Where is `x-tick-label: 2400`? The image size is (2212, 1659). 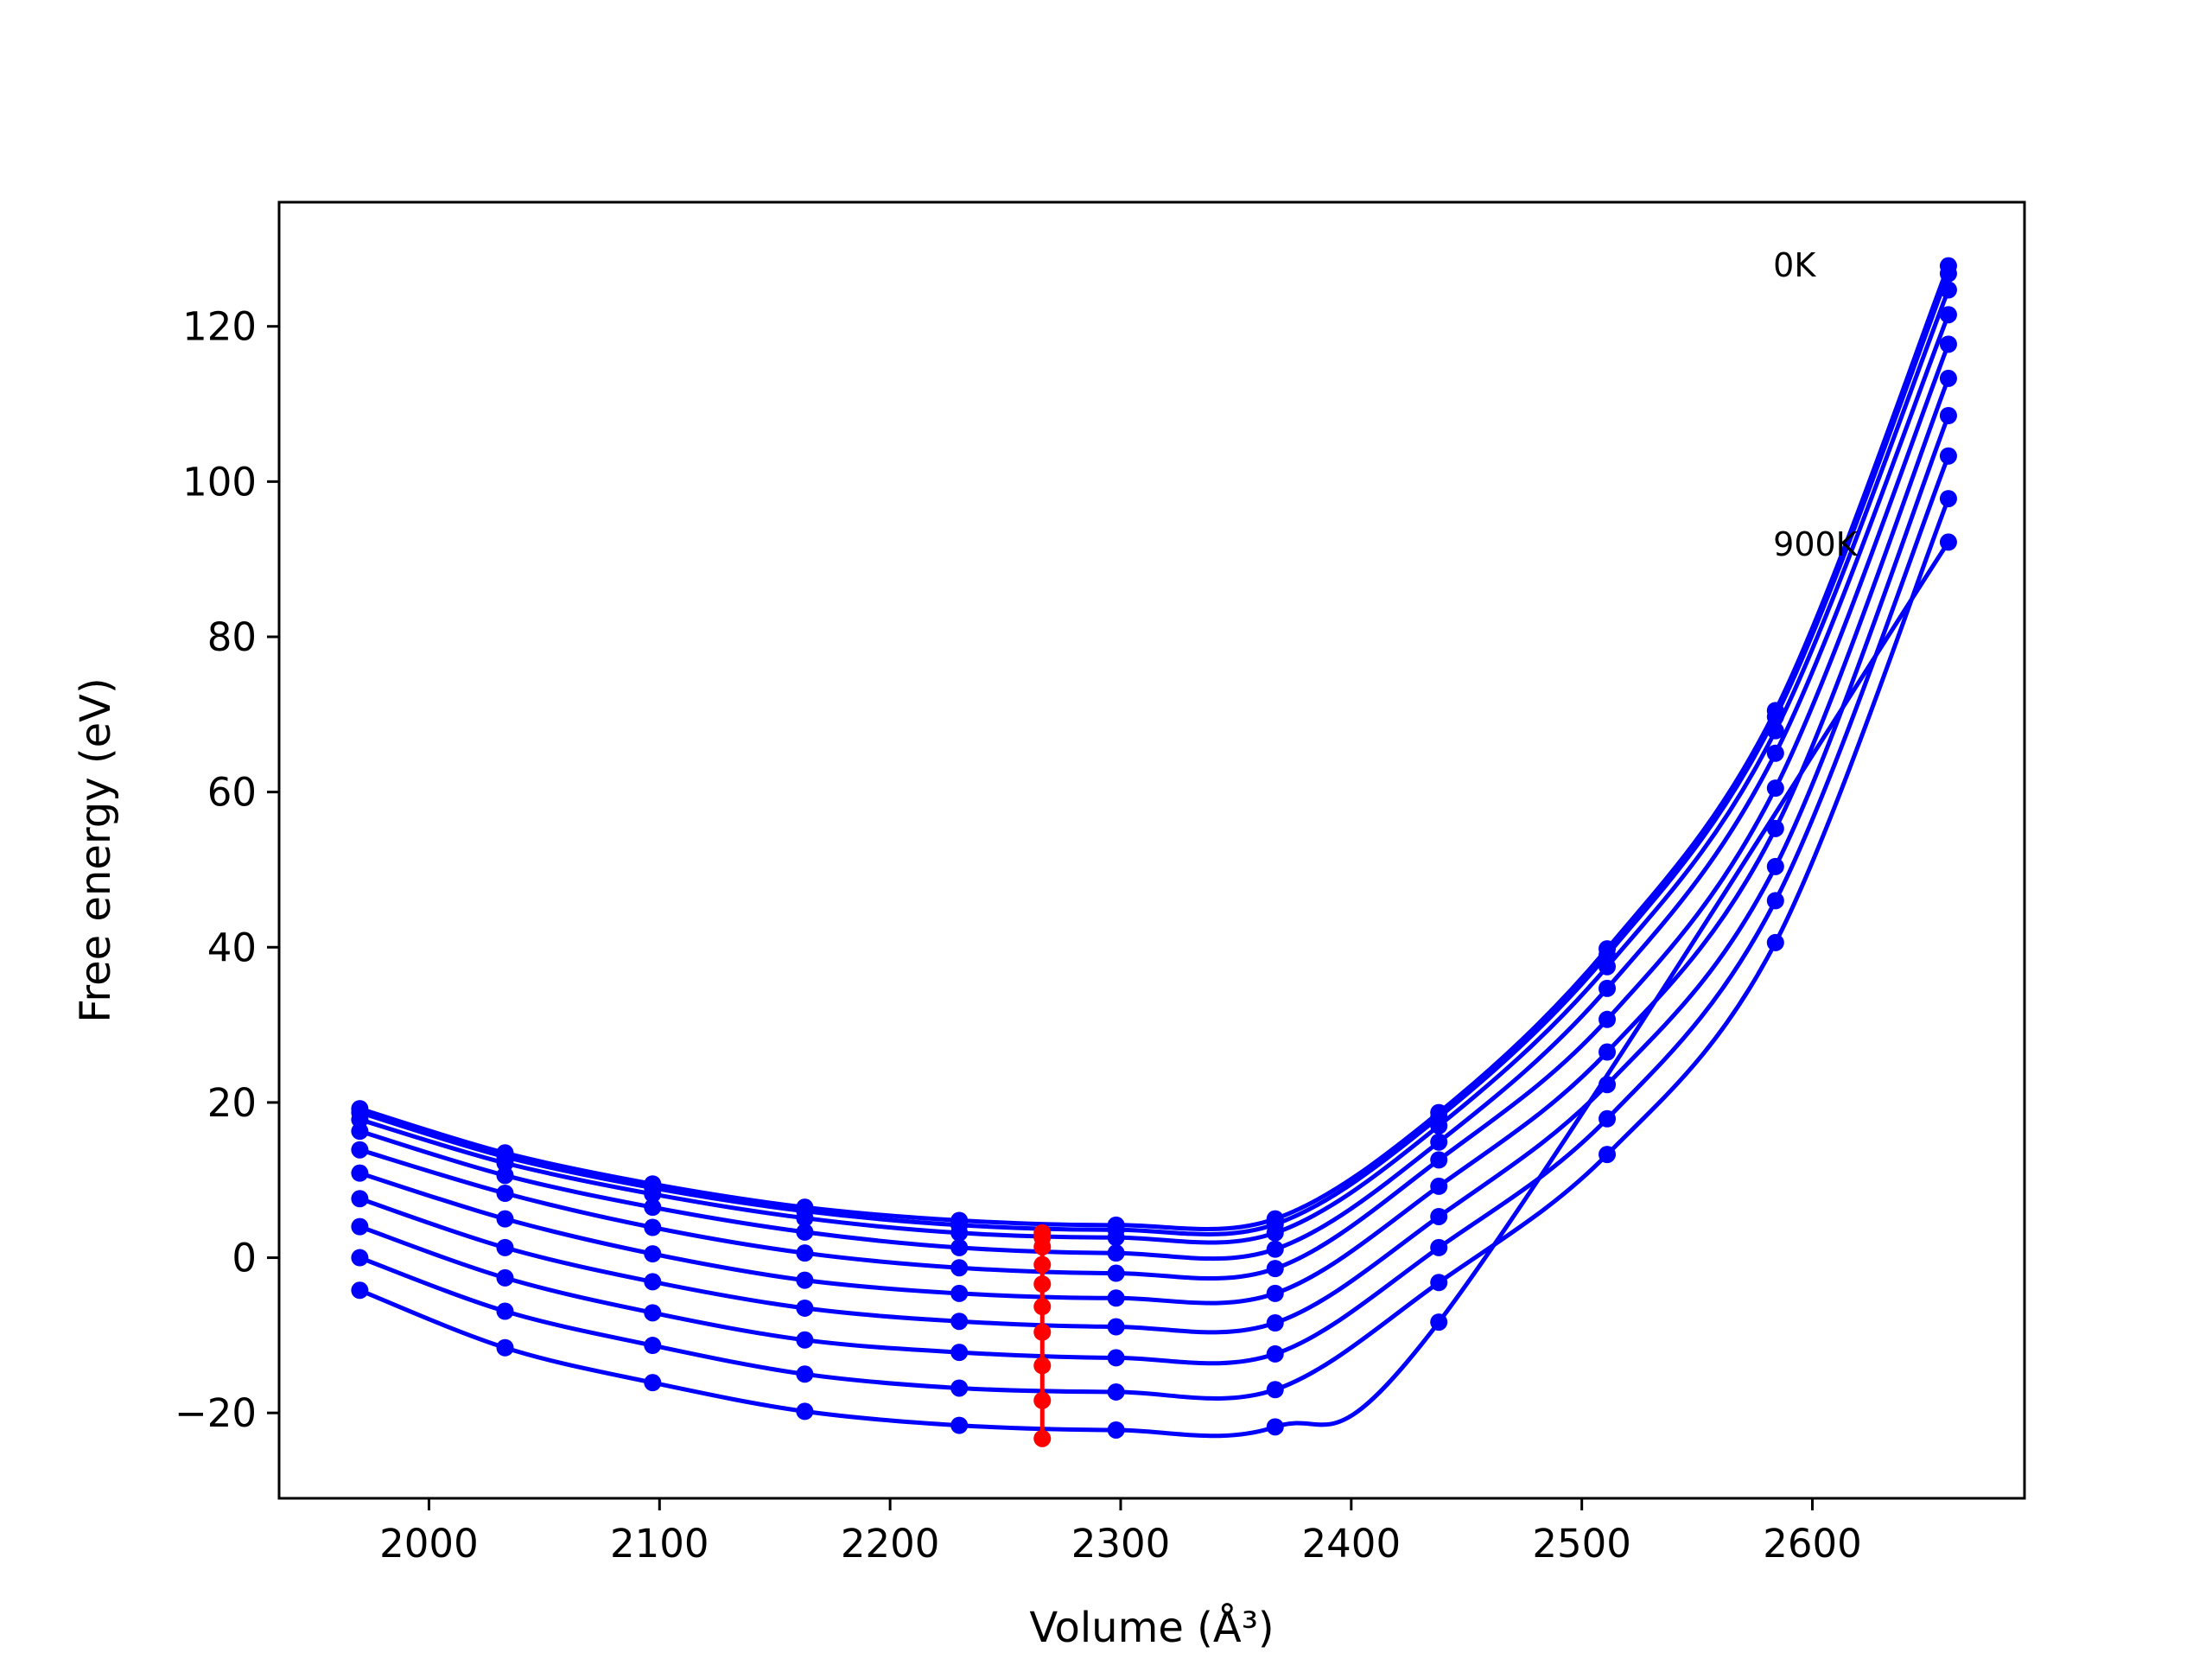
x-tick-label: 2400 is located at coordinates (1352, 1544).